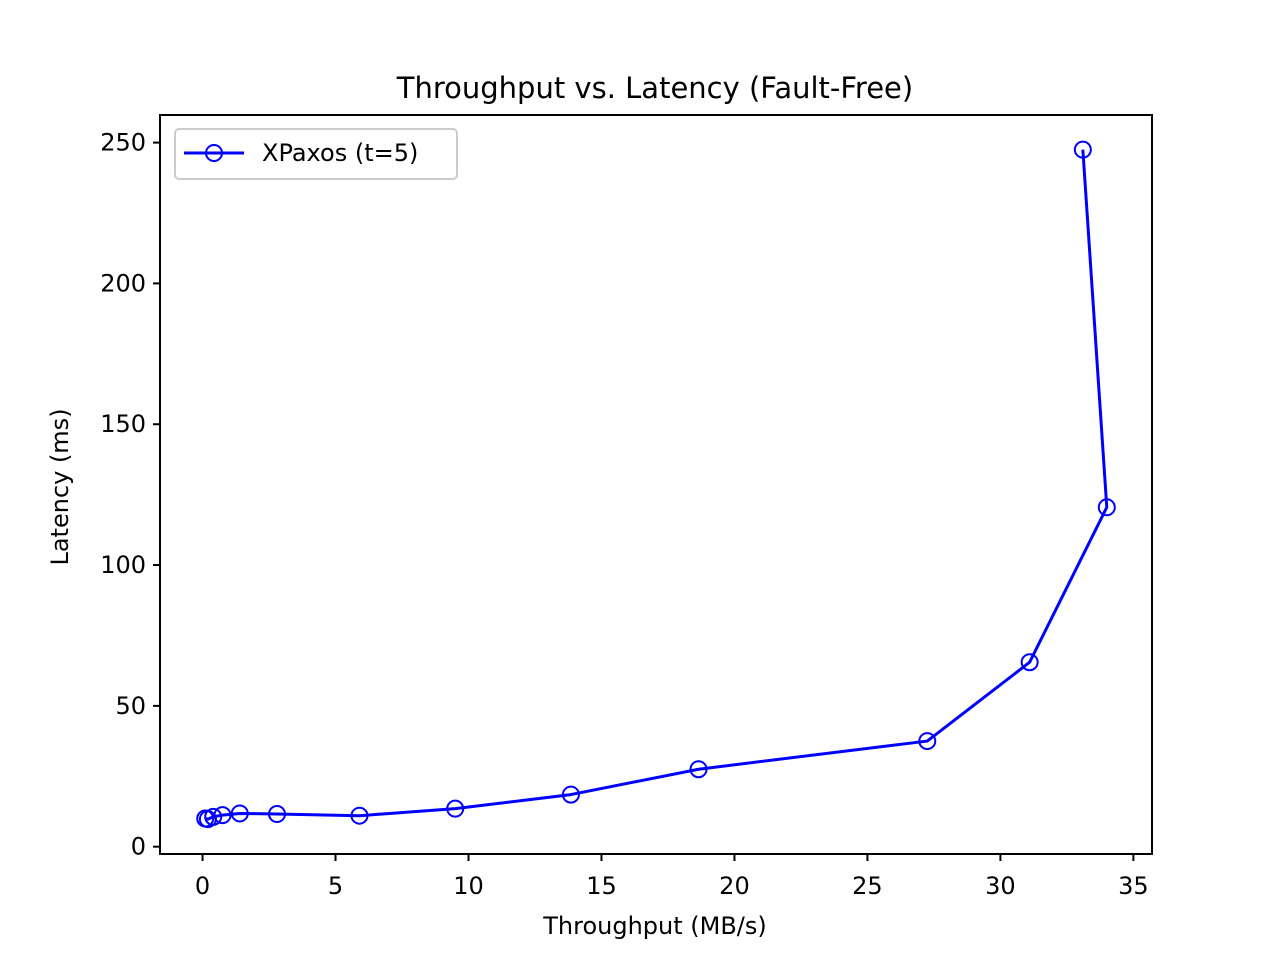 The height and width of the screenshot is (960, 1280). I want to click on y-axis-ticks: 0 50 100 150 200 250, so click(130, 495).